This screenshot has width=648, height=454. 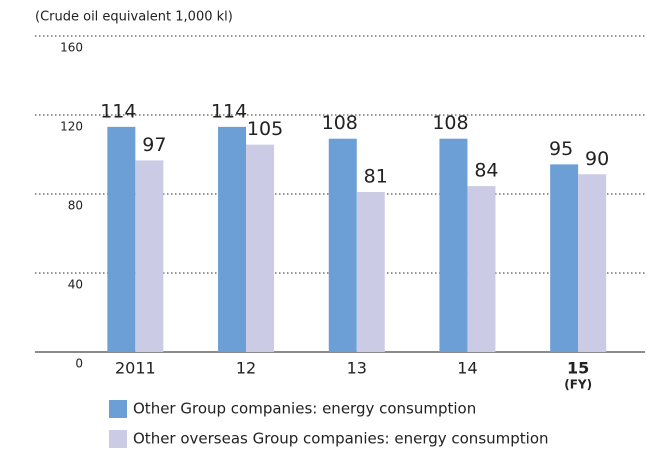 I want to click on x-tick-label: 15, so click(x=578, y=368).